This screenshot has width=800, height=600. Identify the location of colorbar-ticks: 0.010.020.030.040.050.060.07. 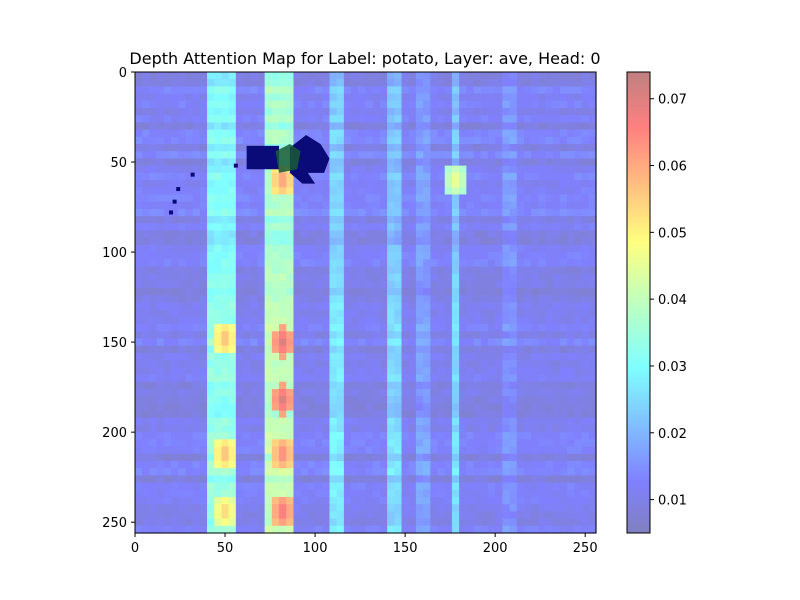
(668, 301).